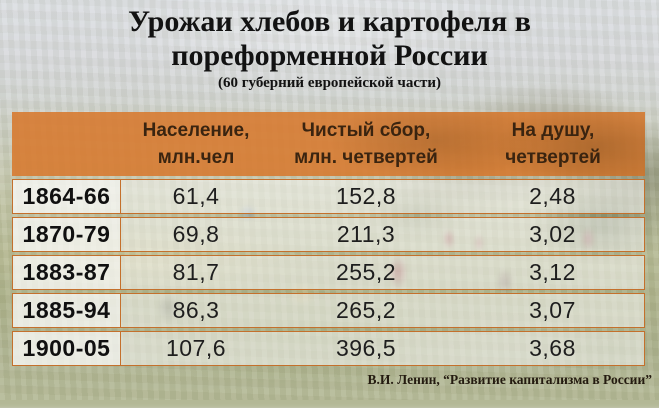 The width and height of the screenshot is (659, 408). I want to click on slide-title-line-1: Урожаи хлебов и картофеля в, so click(329, 21).